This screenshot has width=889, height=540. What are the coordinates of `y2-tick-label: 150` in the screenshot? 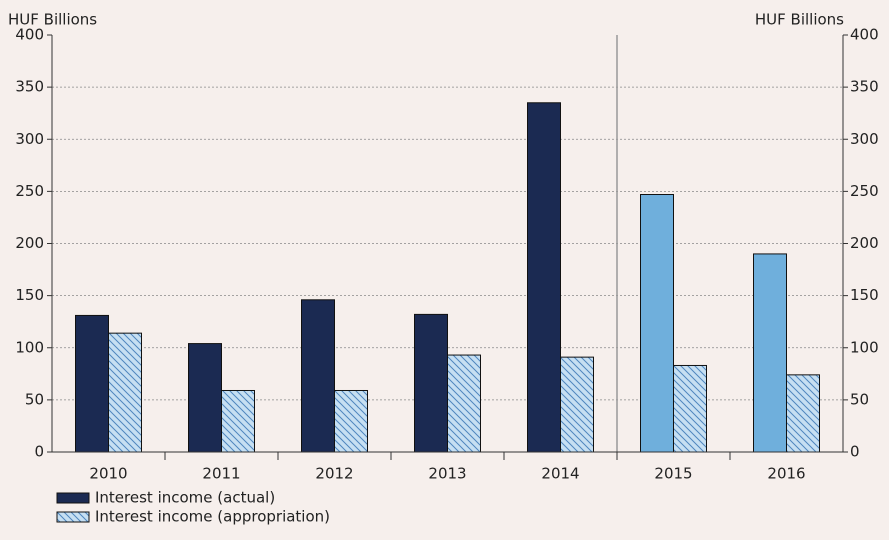 It's located at (864, 295).